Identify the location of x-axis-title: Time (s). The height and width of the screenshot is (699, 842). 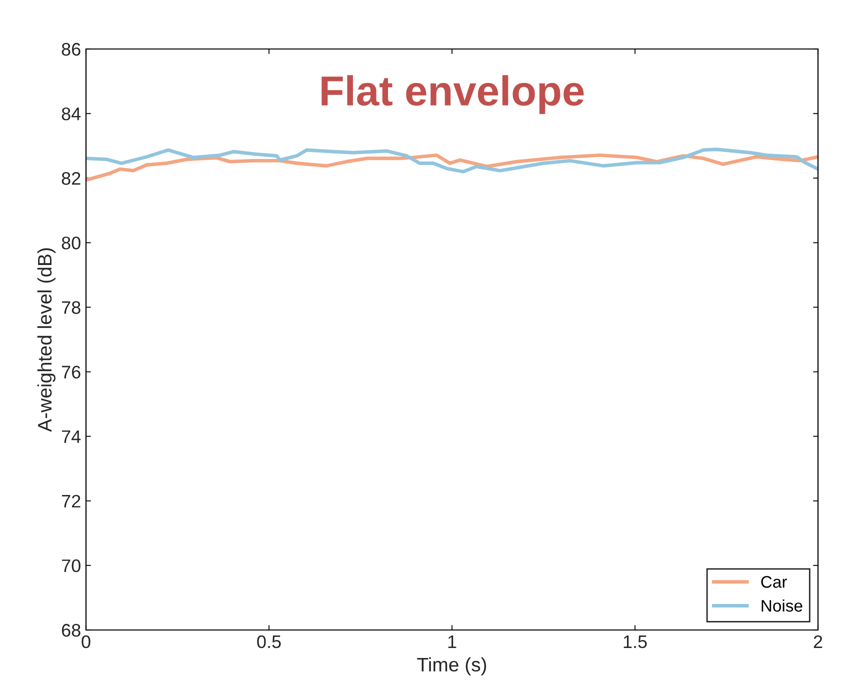
(451, 666).